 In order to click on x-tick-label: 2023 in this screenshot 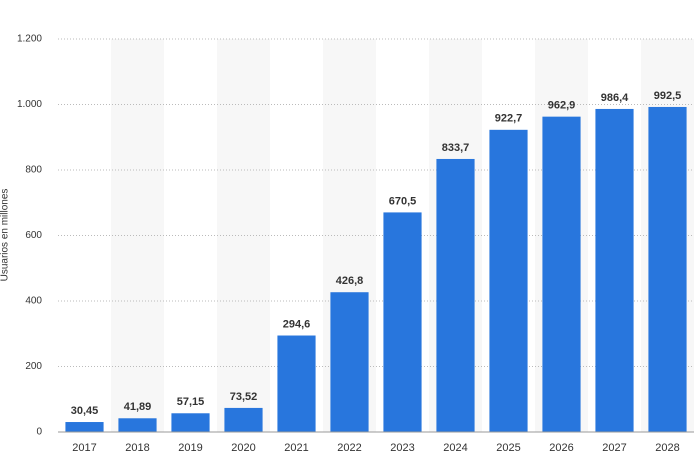, I will do `click(402, 448)`.